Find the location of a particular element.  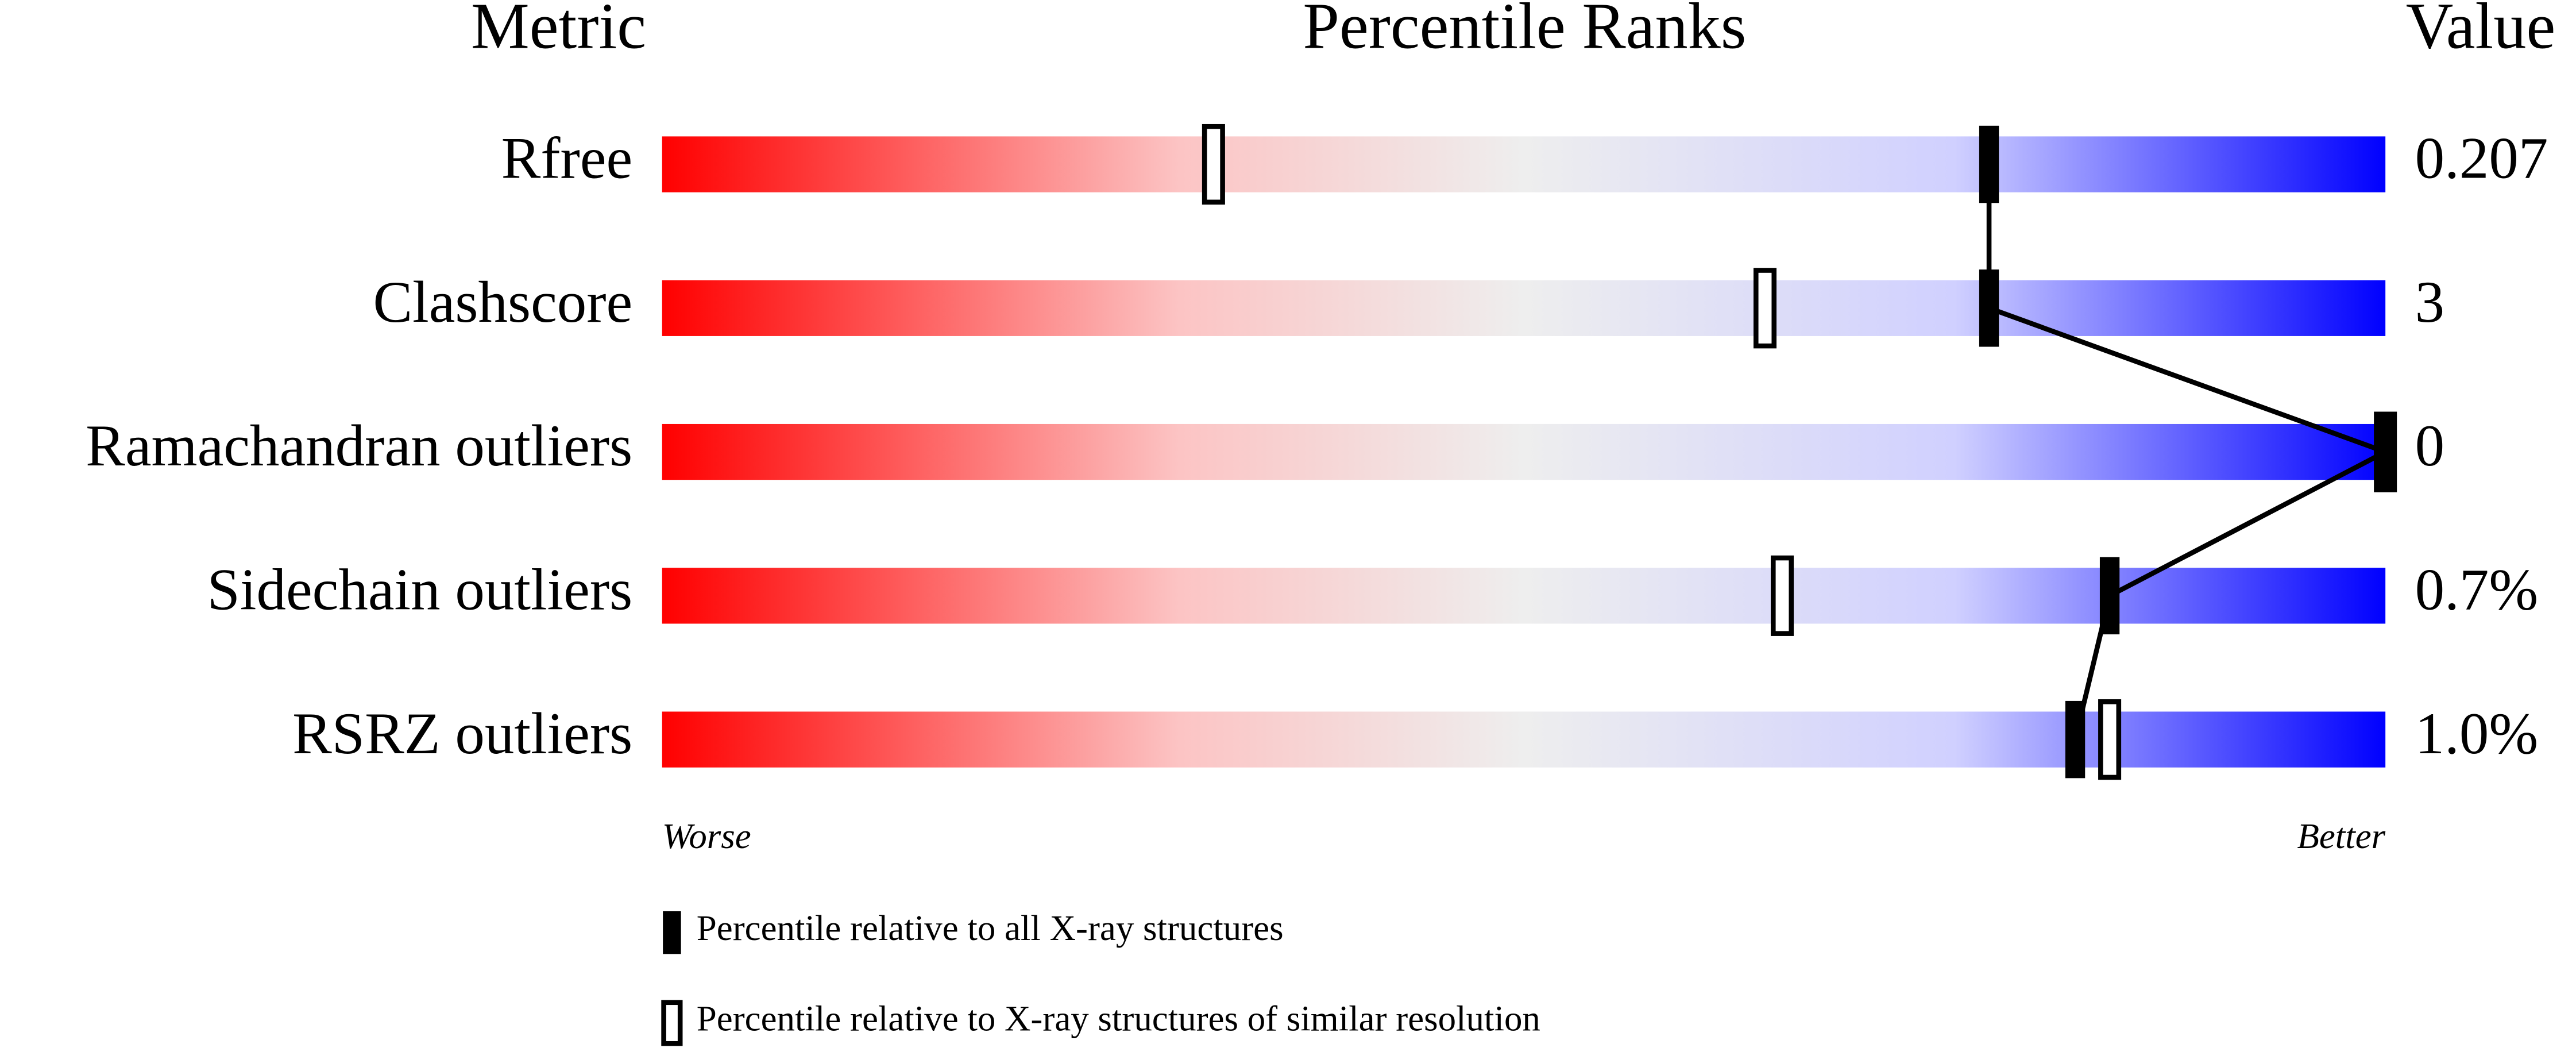

metric-value: 0.207 is located at coordinates (2481, 158).